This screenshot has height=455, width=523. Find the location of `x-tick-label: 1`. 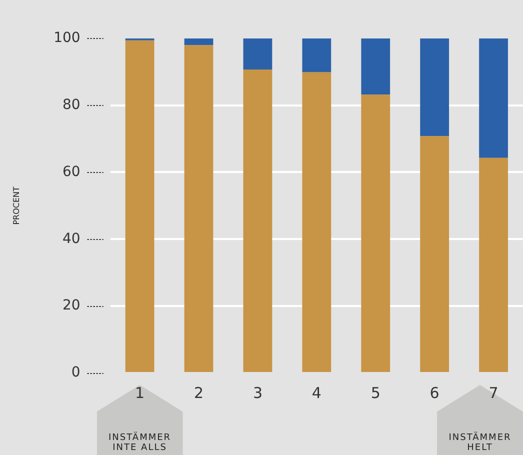

x-tick-label: 1 is located at coordinates (140, 393).